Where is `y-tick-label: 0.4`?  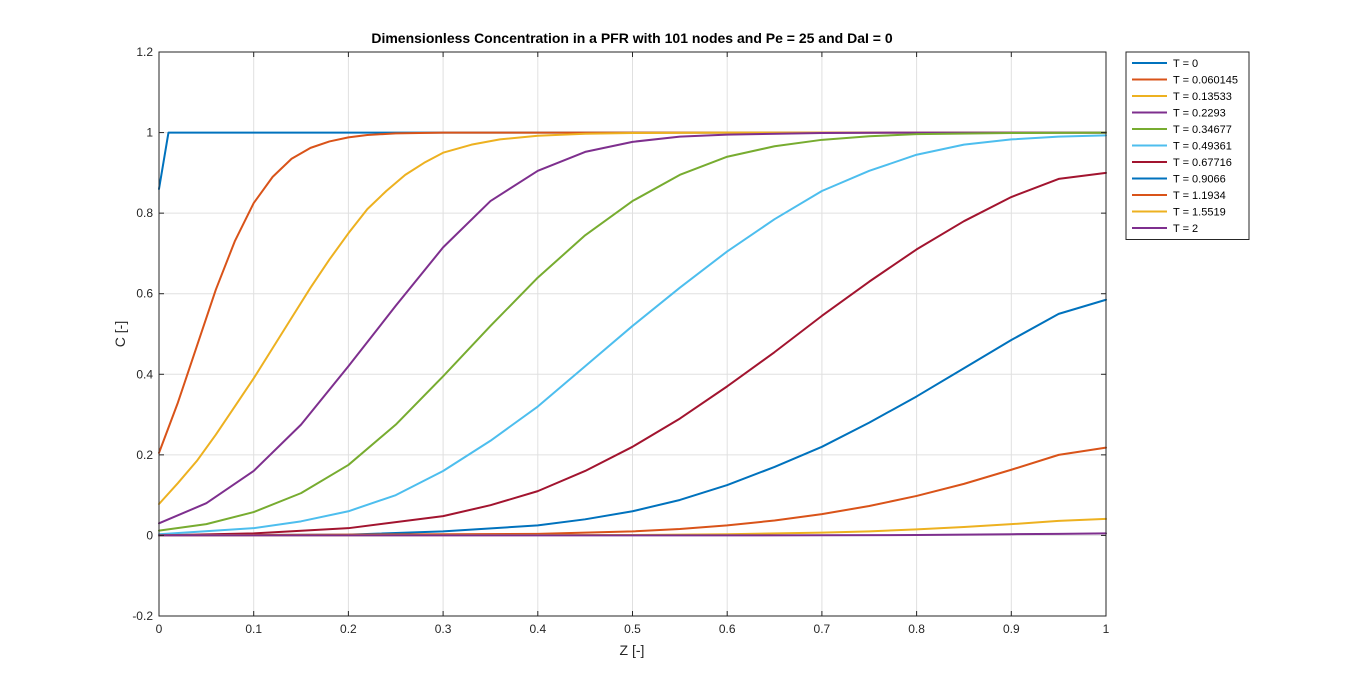
y-tick-label: 0.4 is located at coordinates (144, 374).